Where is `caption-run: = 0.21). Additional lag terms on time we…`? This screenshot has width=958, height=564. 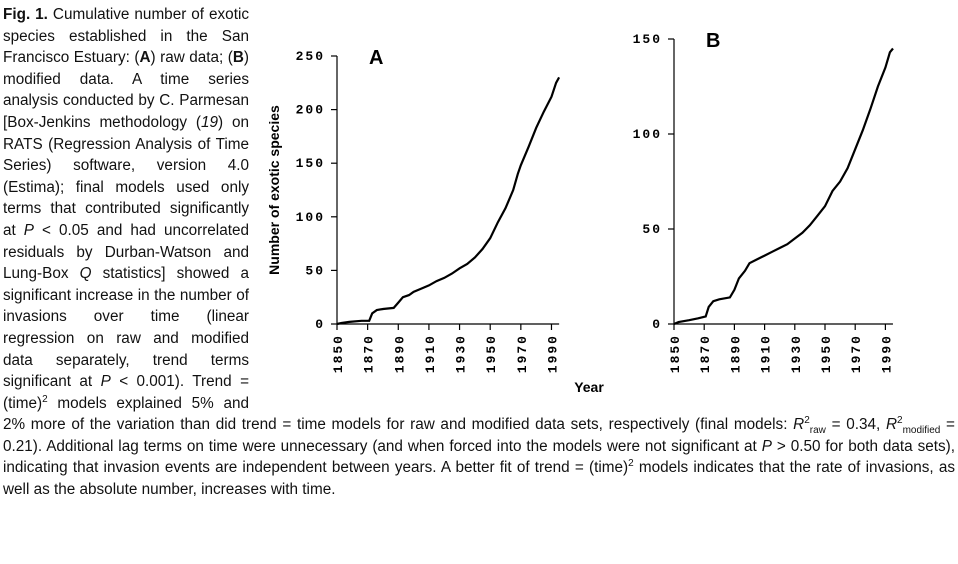
caption-run: = 0.21). Additional lag terms on time we… is located at coordinates (479, 435).